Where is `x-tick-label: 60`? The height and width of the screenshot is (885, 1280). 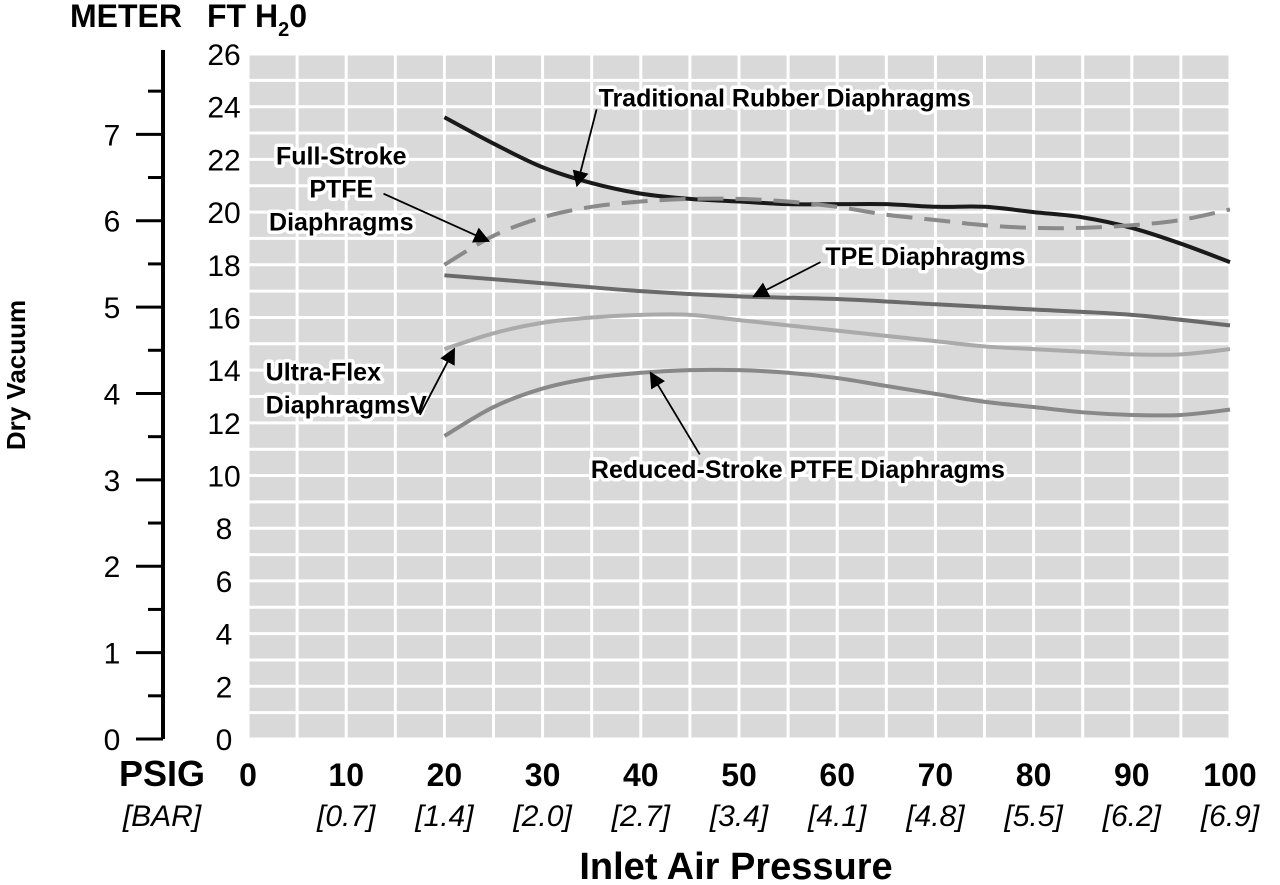 x-tick-label: 60 is located at coordinates (837, 775).